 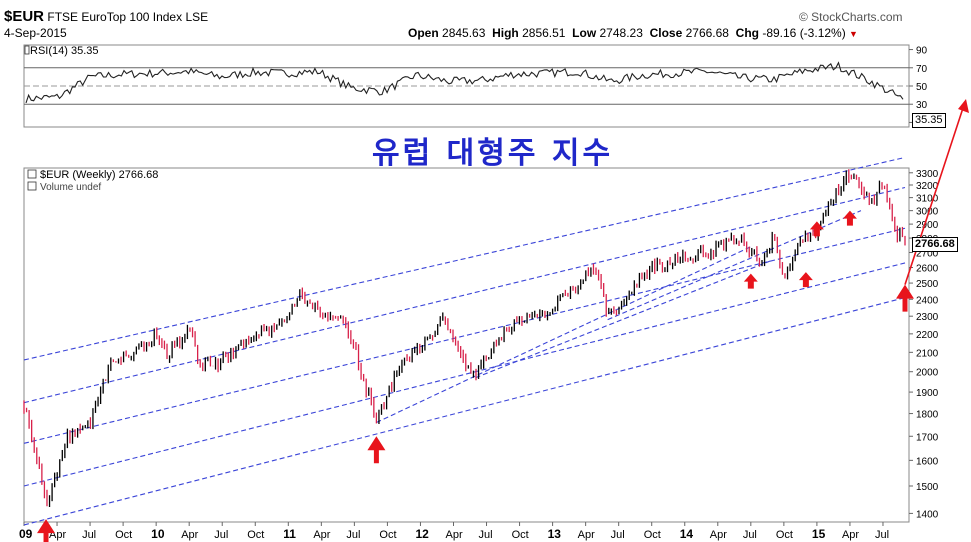 I want to click on korean-annotation: 유럽 대형주 지수, so click(x=493, y=153).